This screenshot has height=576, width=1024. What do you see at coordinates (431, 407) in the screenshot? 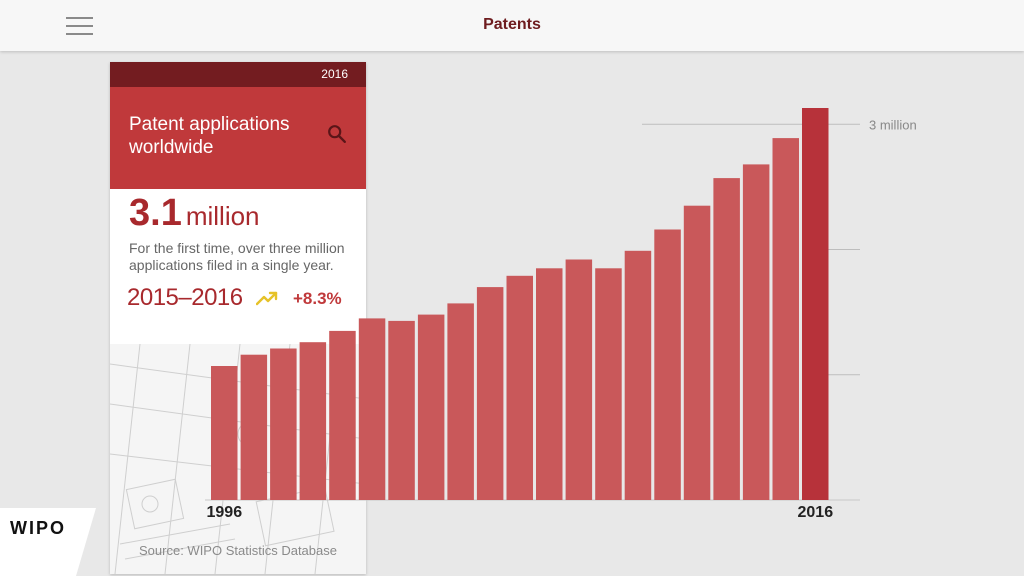
I see `bar-2003` at bounding box center [431, 407].